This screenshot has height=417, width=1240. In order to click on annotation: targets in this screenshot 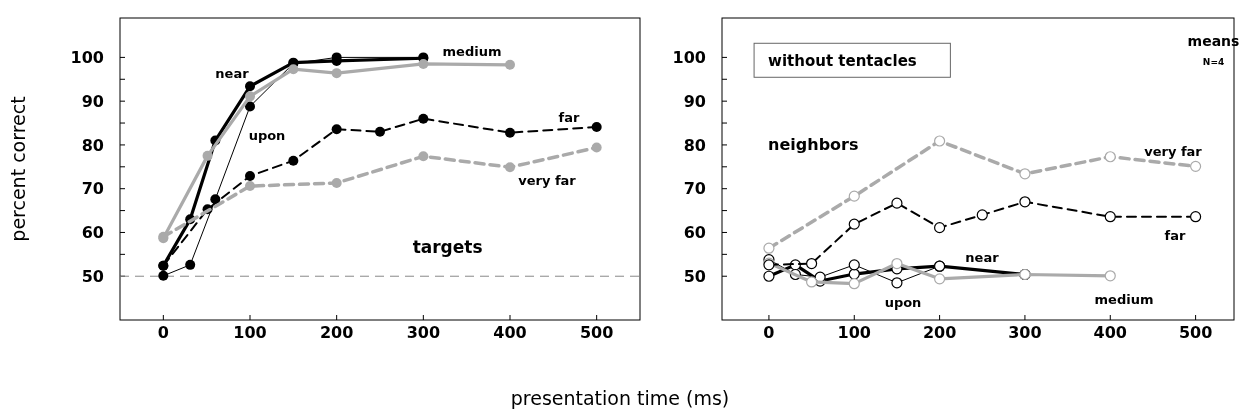, I will do `click(447, 247)`.